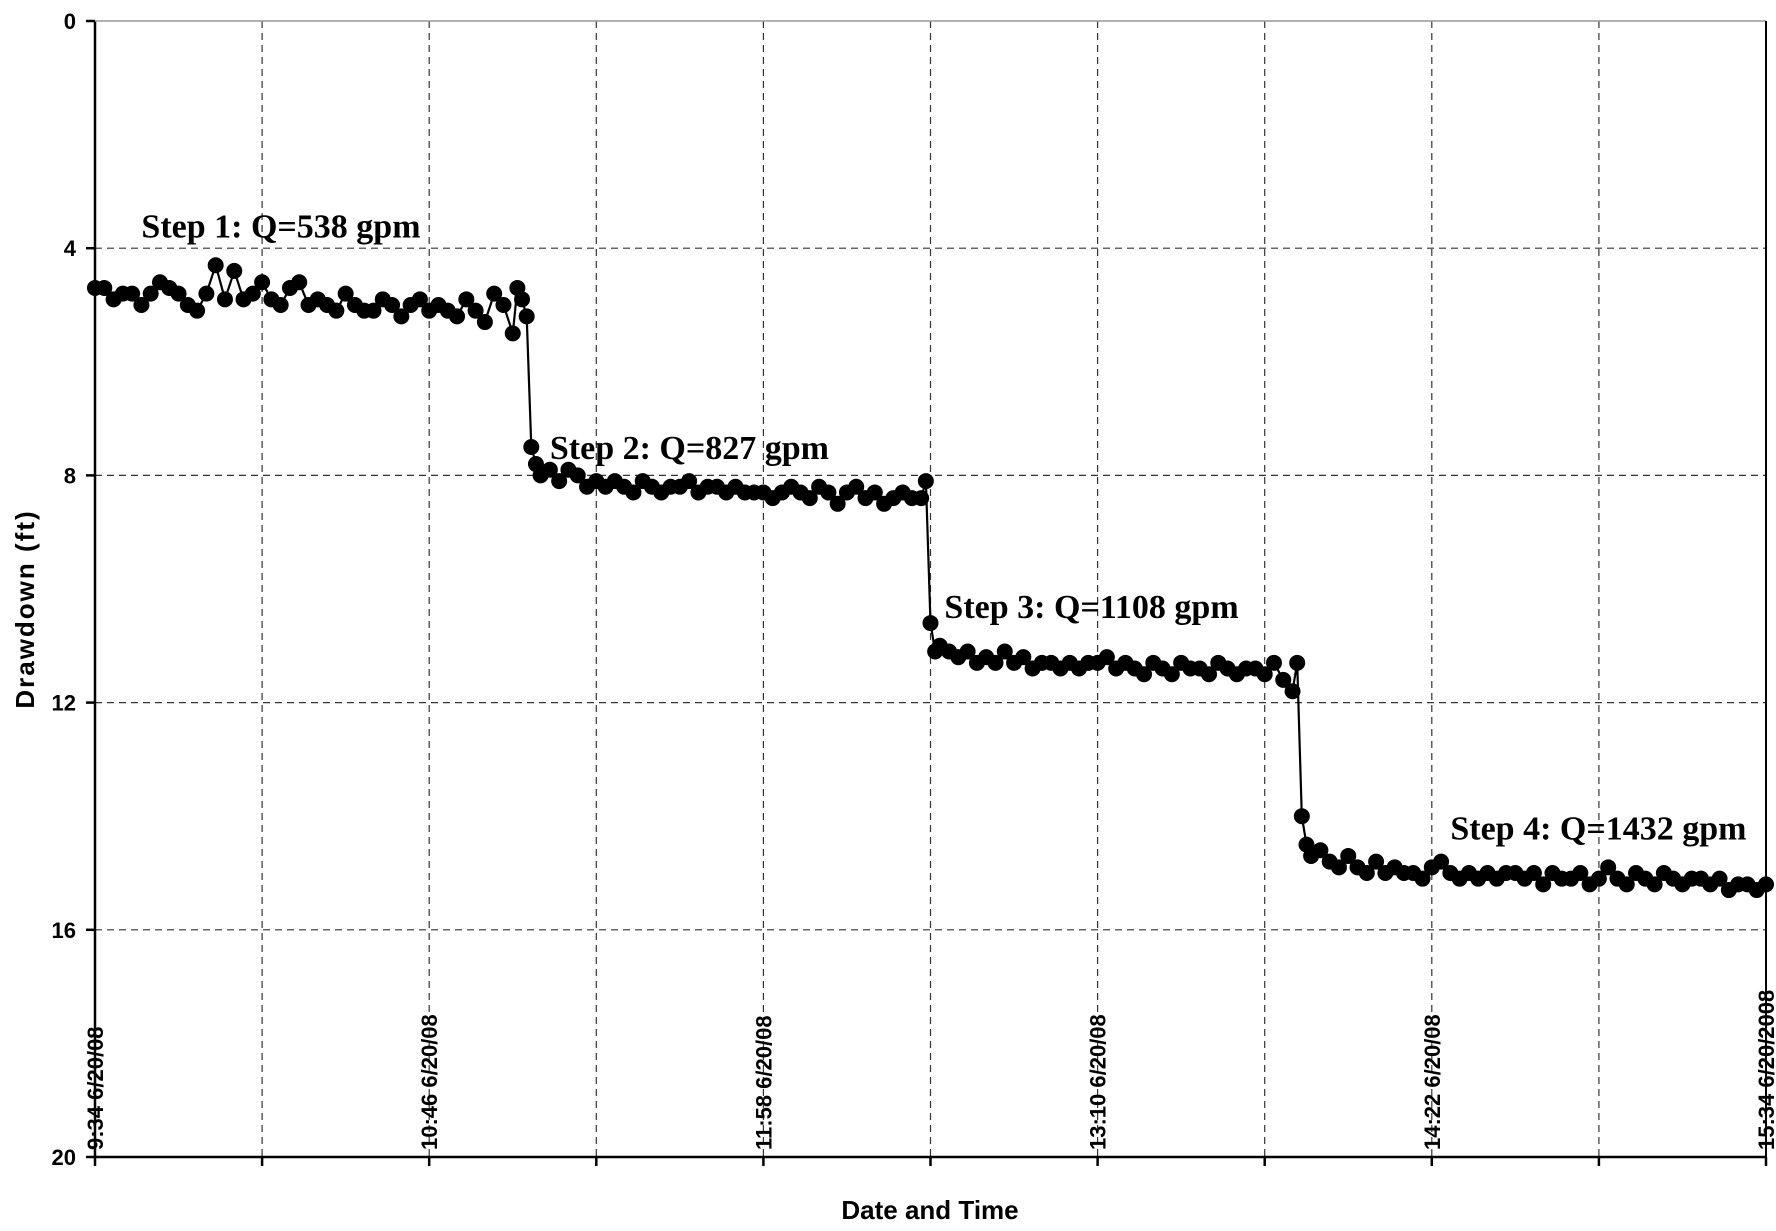 This screenshot has height=1231, width=1776. I want to click on step-annotation: Step 1: Q=538 gpm, so click(280, 226).